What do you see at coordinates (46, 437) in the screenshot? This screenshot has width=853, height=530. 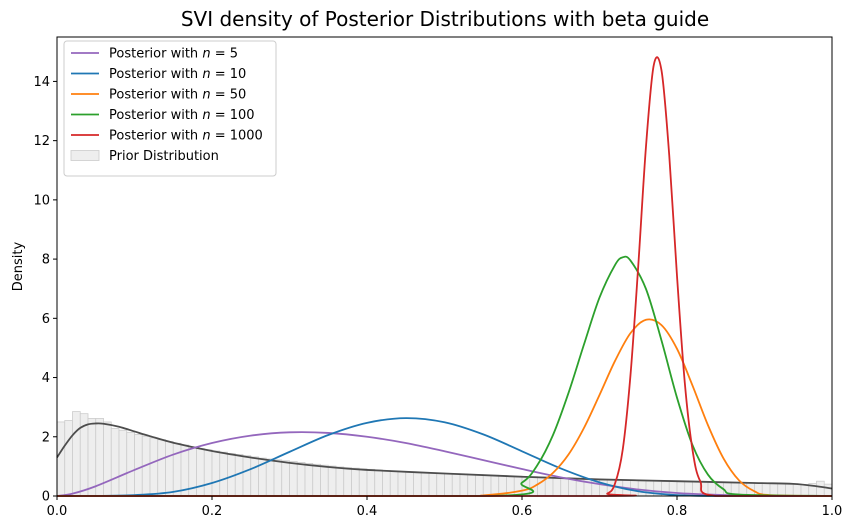 I see `y-tick-label: 2` at bounding box center [46, 437].